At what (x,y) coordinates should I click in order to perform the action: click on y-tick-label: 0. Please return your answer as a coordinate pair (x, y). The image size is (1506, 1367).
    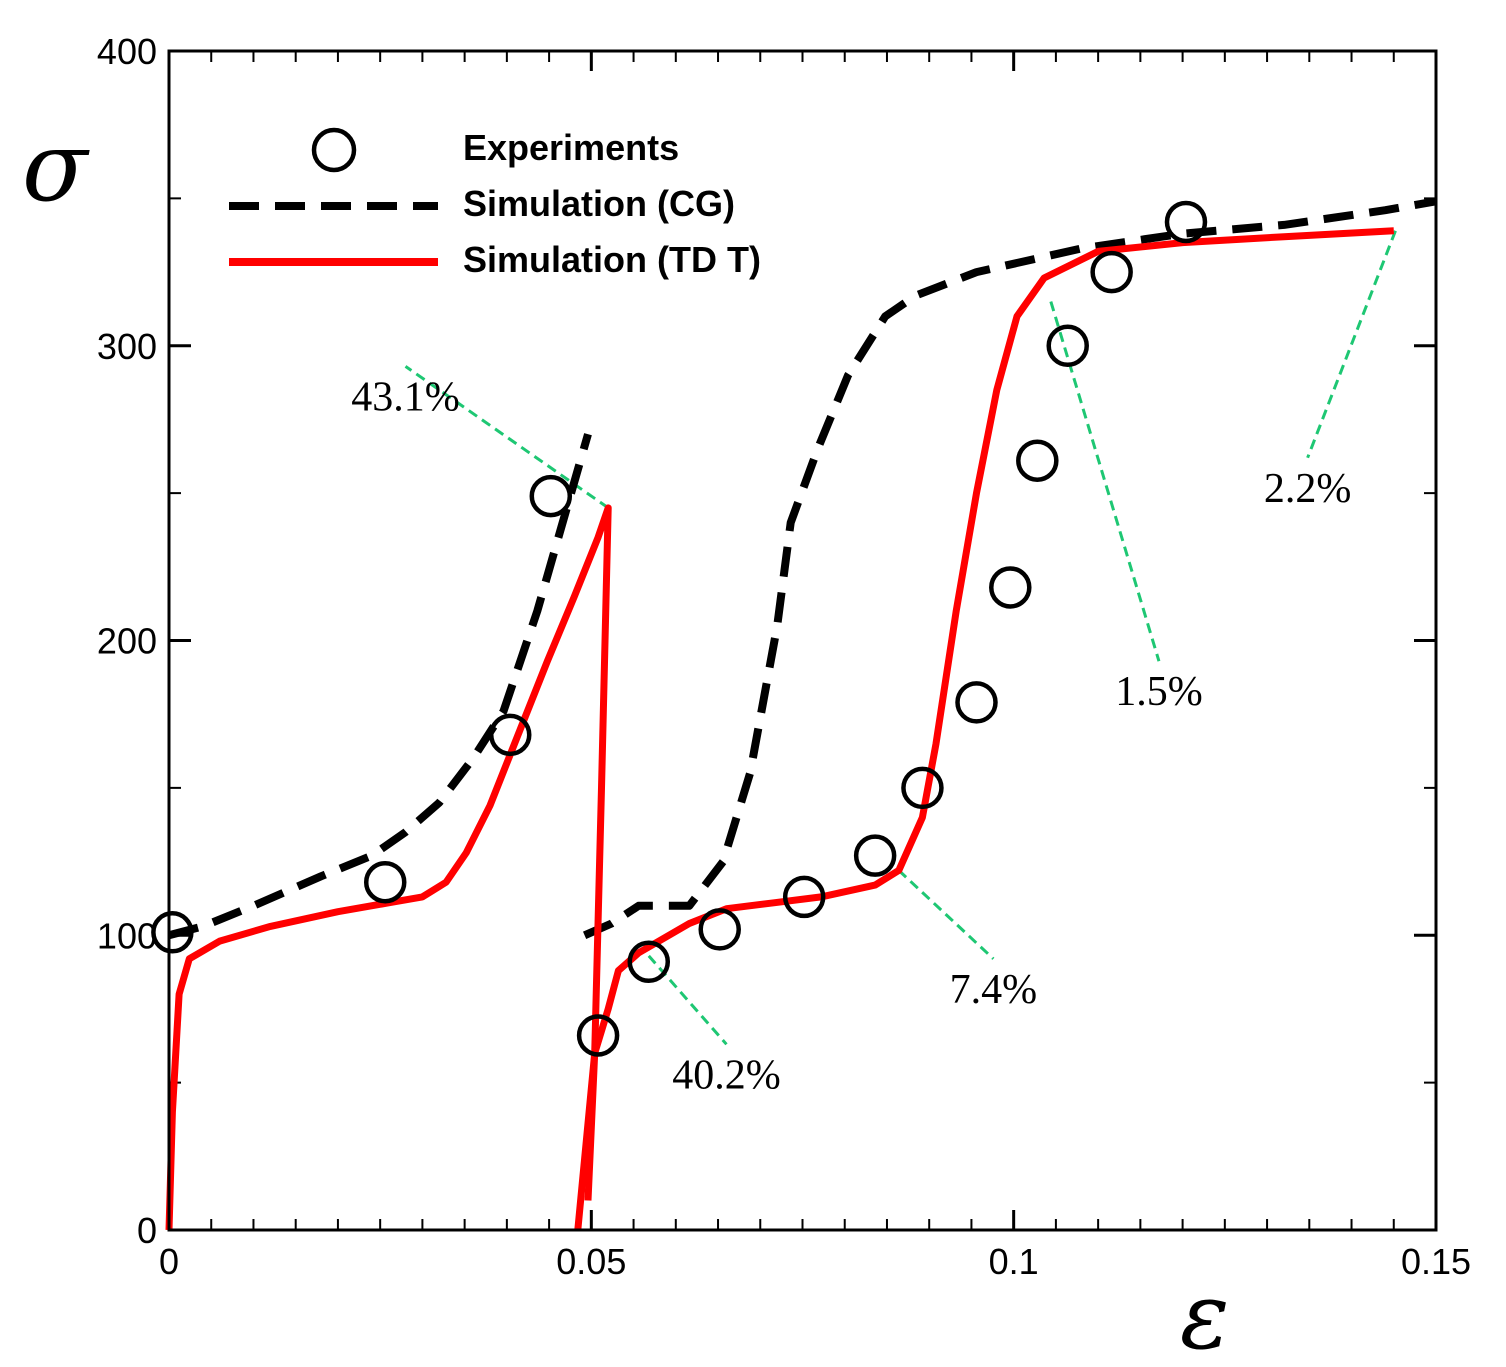
    Looking at the image, I should click on (147, 1230).